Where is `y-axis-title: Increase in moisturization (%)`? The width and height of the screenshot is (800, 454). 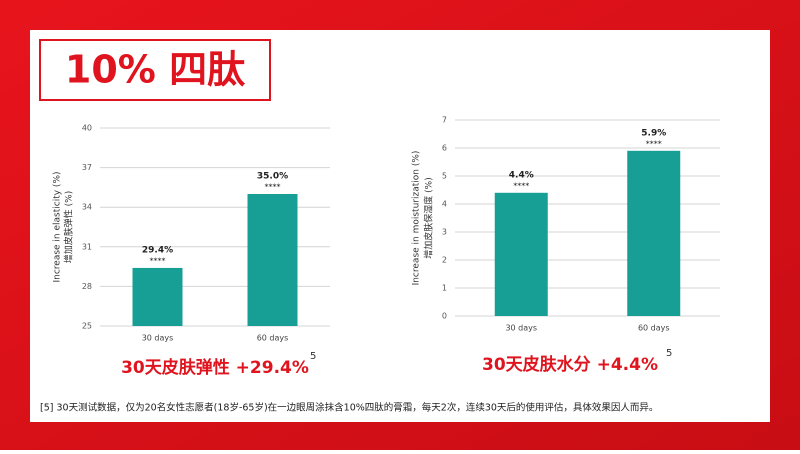 y-axis-title: Increase in moisturization (%) is located at coordinates (417, 218).